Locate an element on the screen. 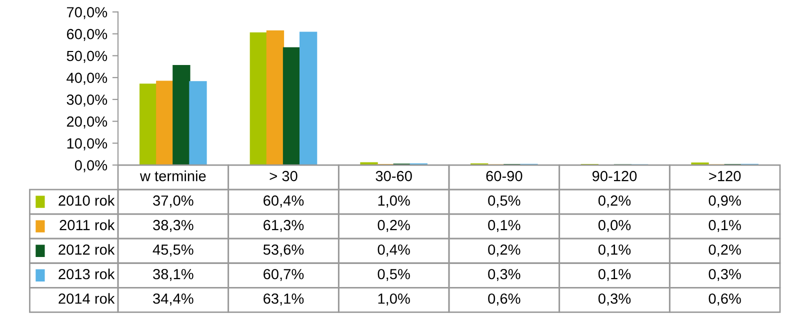 The image size is (800, 323). data-label: 0,4% is located at coordinates (394, 250).